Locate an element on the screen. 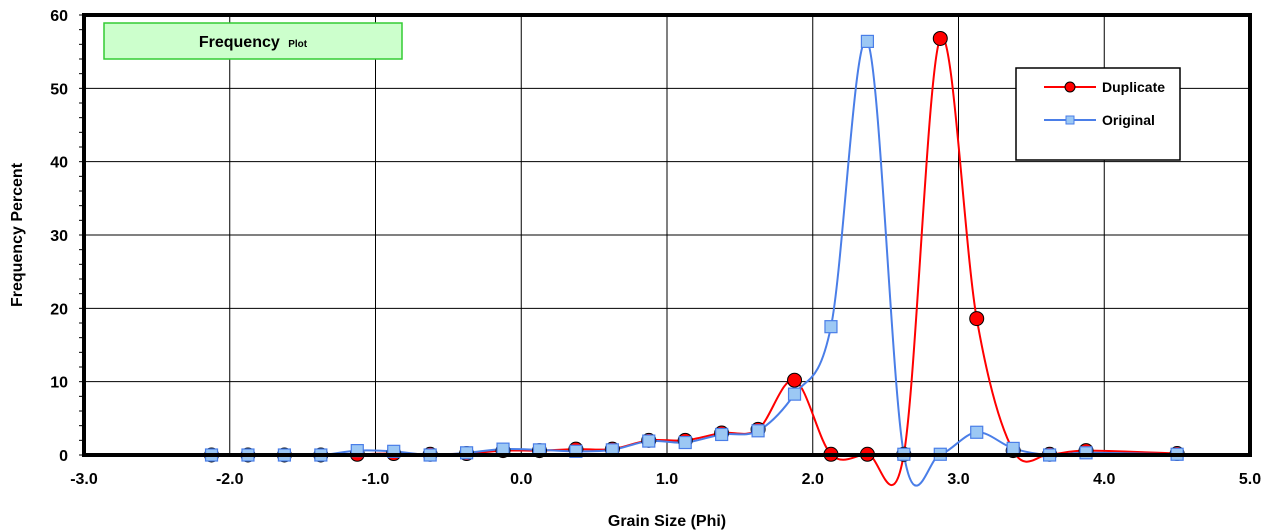 The height and width of the screenshot is (531, 1271). legend-box is located at coordinates (1098, 114).